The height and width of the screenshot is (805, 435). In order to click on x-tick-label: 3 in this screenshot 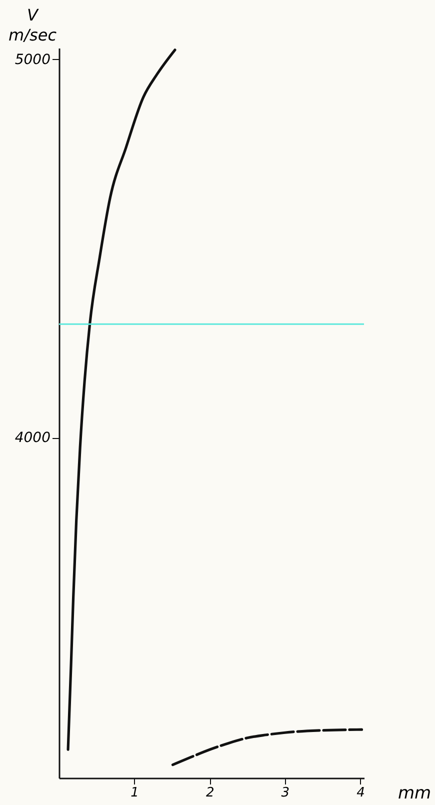, I will do `click(285, 793)`.